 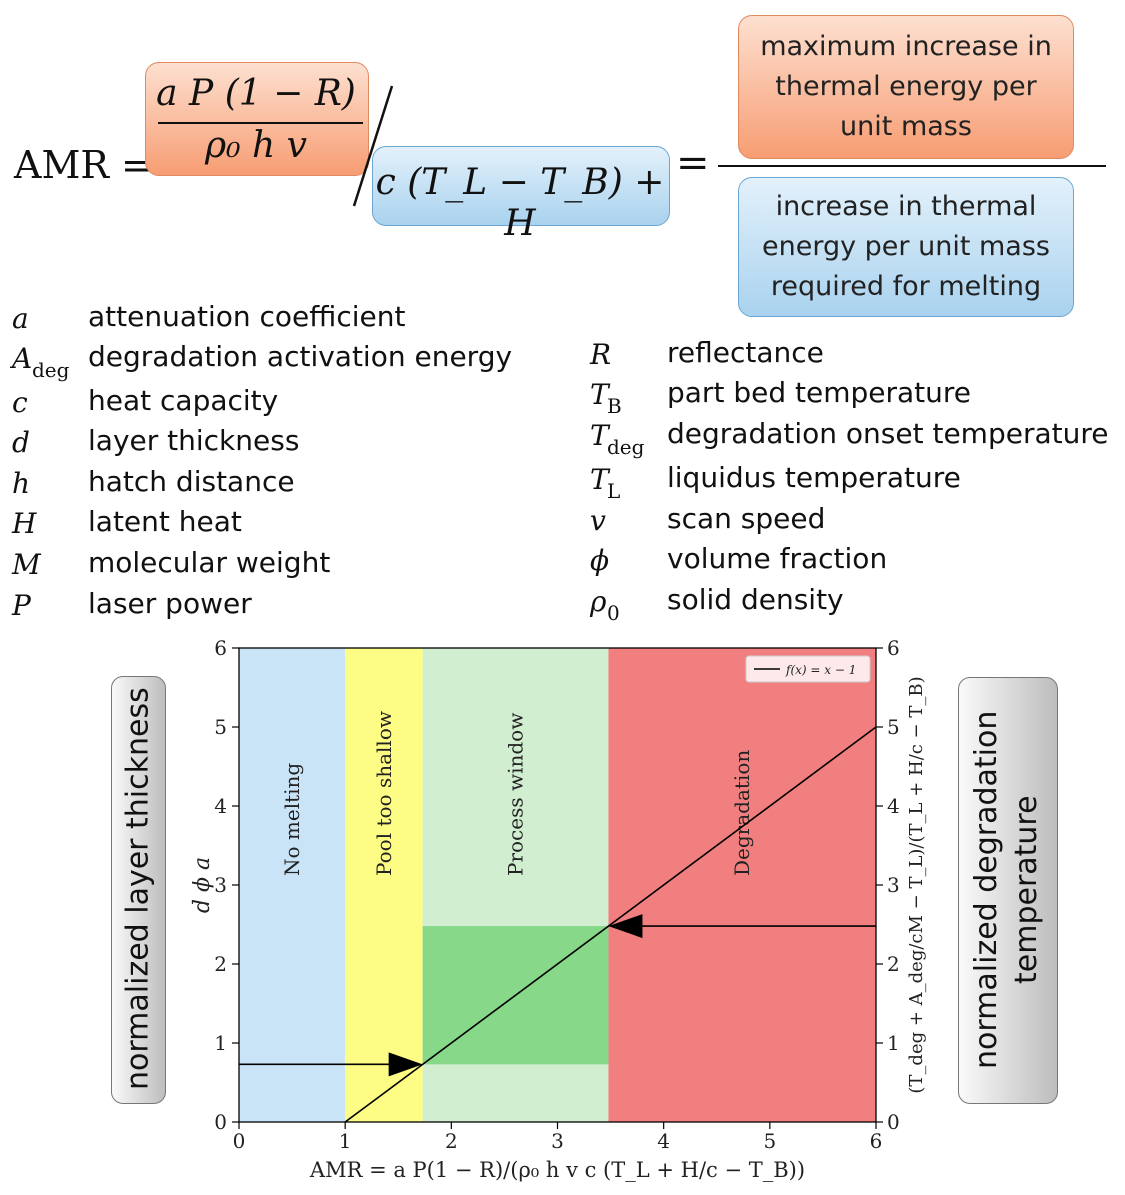 I want to click on x-tick-label: 6, so click(x=876, y=1141).